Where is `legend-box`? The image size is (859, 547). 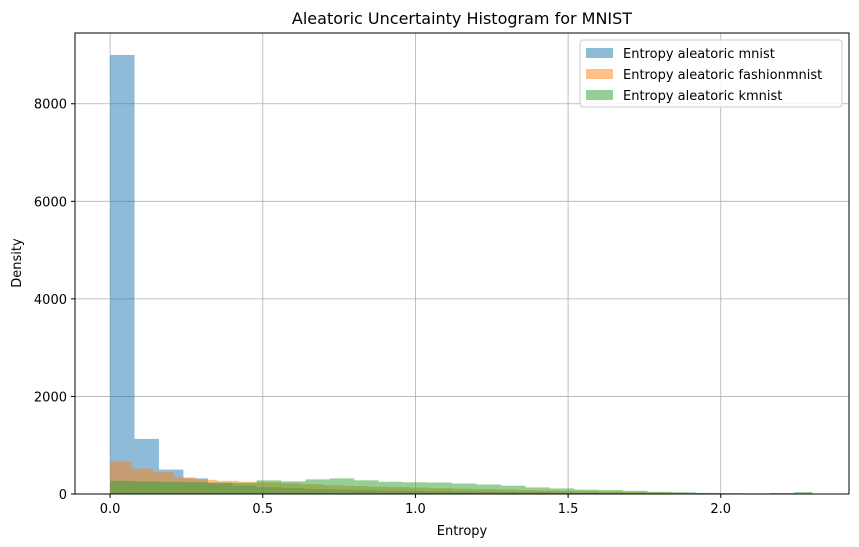 legend-box is located at coordinates (711, 73).